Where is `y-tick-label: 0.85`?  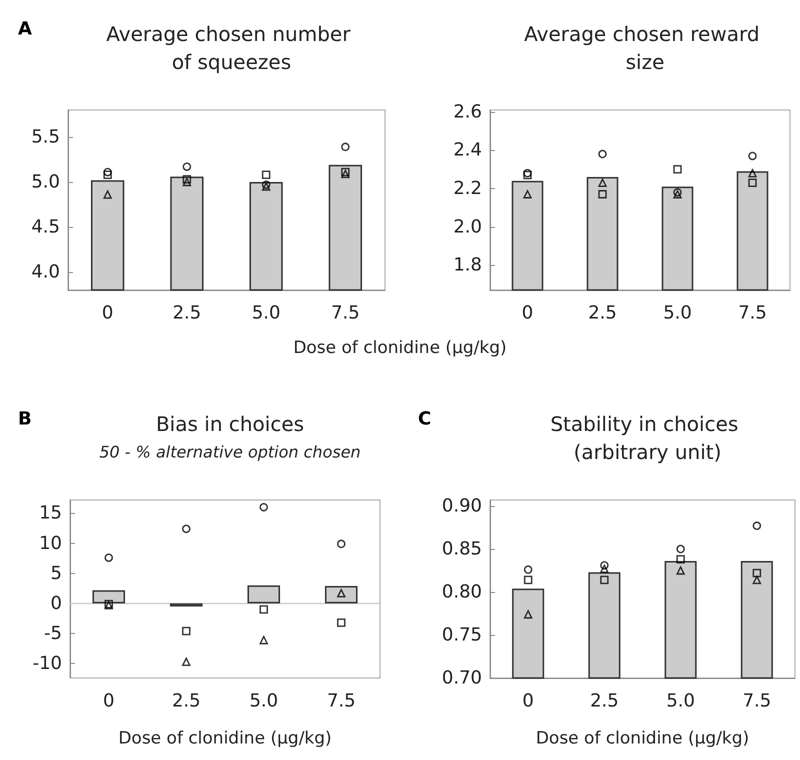
y-tick-label: 0.85 is located at coordinates (462, 549).